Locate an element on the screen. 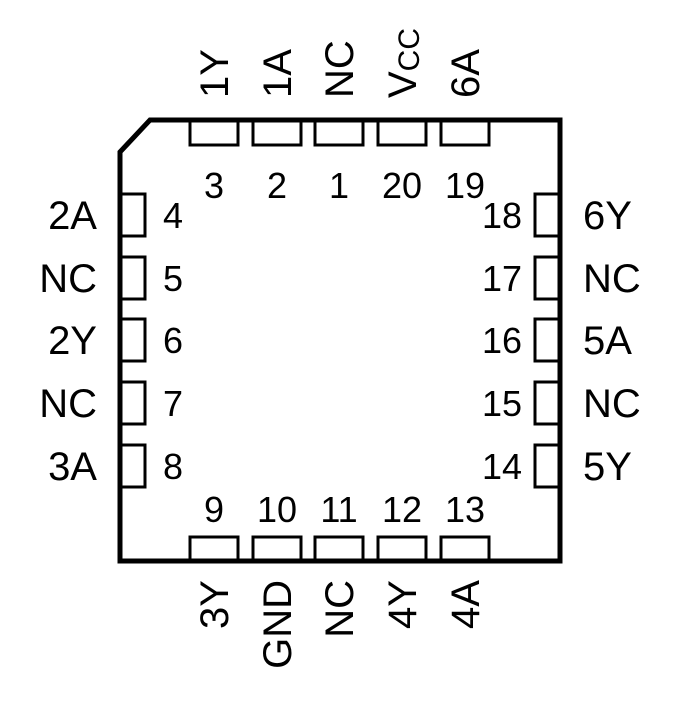 This screenshot has width=696, height=712. pin-label-2: 1A is located at coordinates (278, 73).